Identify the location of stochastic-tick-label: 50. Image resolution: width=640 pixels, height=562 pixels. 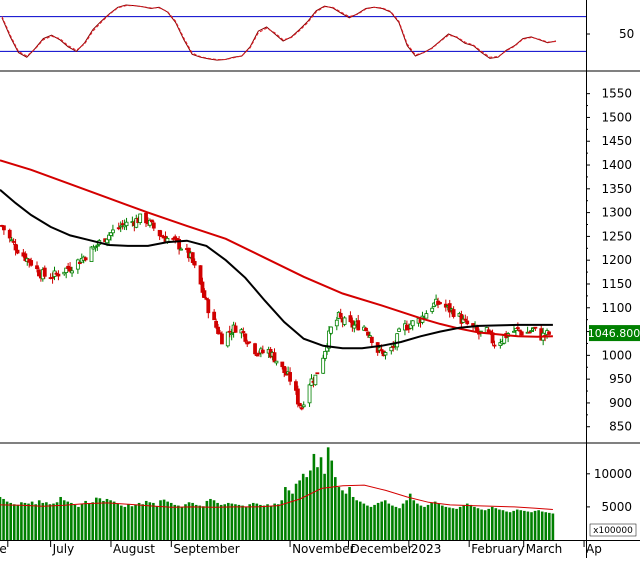
(626, 34).